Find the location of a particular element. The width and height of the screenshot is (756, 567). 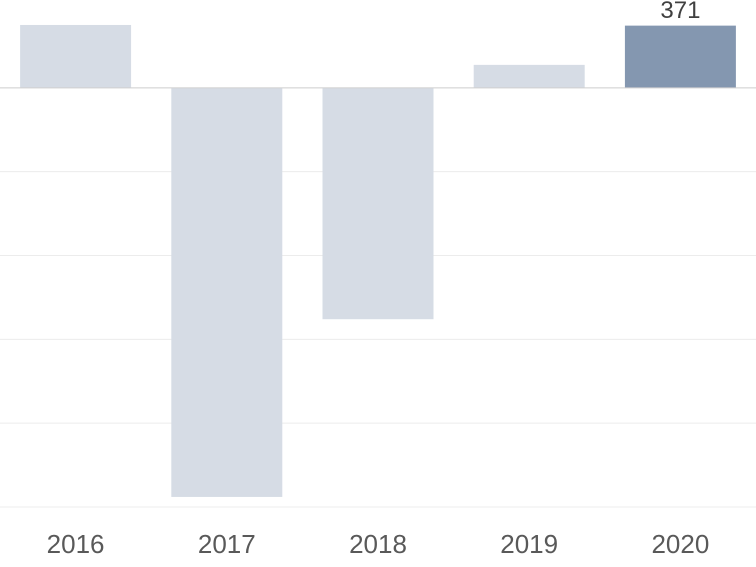

x-tick-label: 2018 is located at coordinates (378, 544).